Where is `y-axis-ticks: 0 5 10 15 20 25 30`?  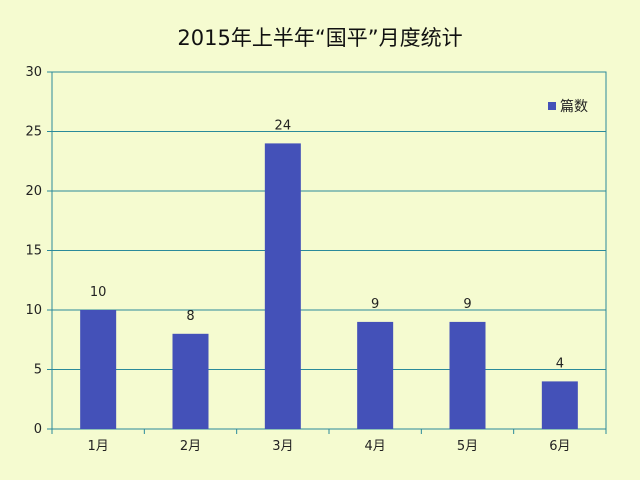 y-axis-ticks: 0 5 10 15 20 25 30 is located at coordinates (38, 251).